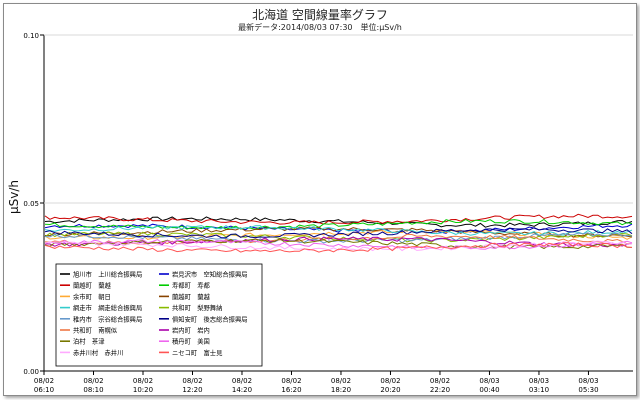  Describe the element at coordinates (95, 330) in the screenshot. I see `legend-label: 共和町 南幌似` at that location.